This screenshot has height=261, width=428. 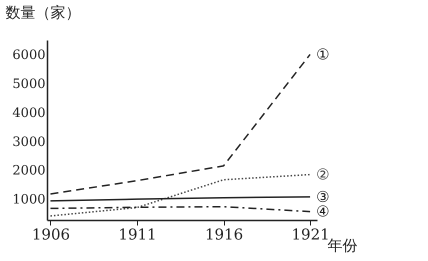 What do you see at coordinates (29, 84) in the screenshot?
I see `y-tick-label: 5000` at bounding box center [29, 84].